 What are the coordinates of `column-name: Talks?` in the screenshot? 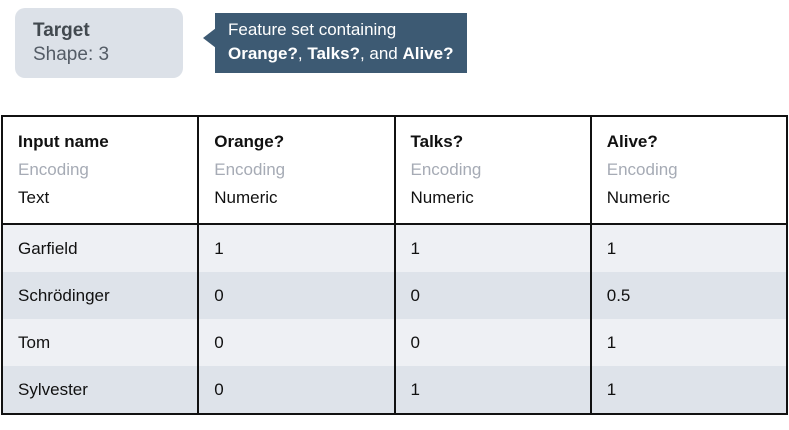 It's located at (437, 141).